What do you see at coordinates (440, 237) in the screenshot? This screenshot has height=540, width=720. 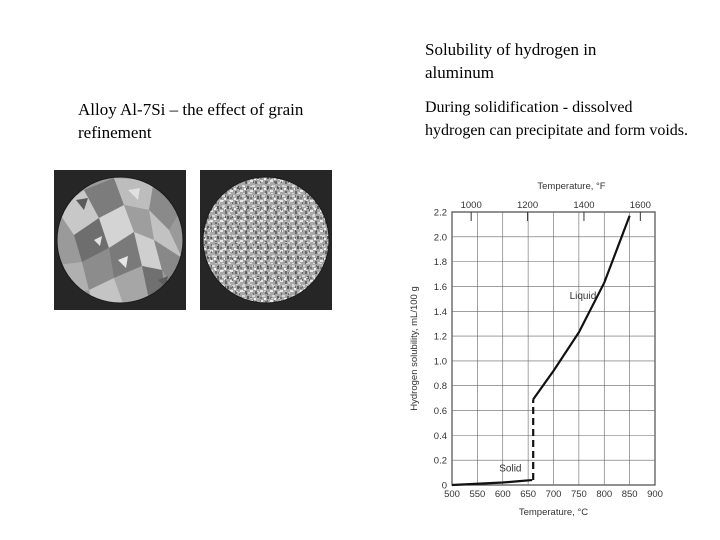 I see `y-tick-label: 2.0` at bounding box center [440, 237].